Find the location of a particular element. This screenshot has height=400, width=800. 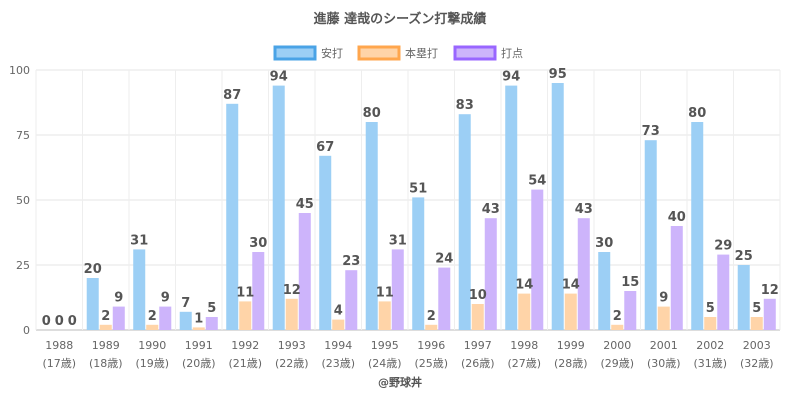

x-tick-label: 2000 is located at coordinates (617, 345).